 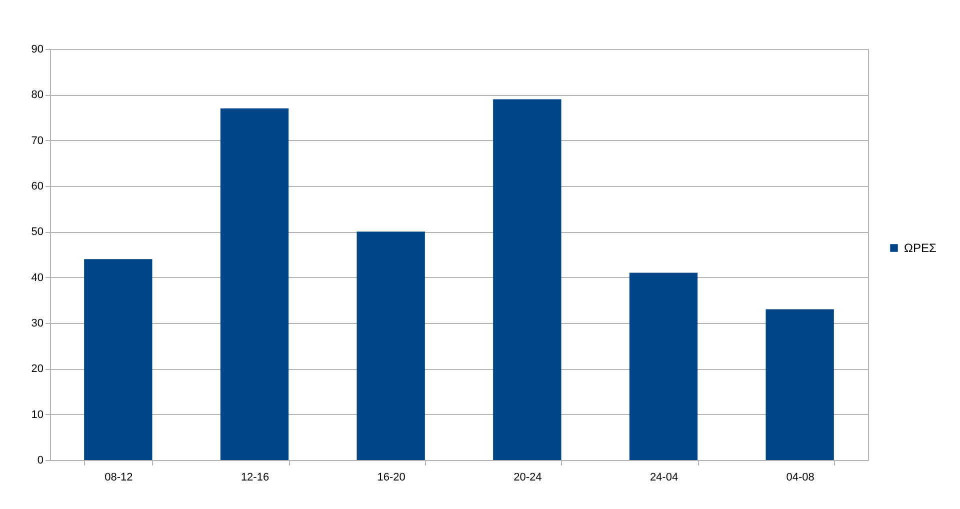 What do you see at coordinates (664, 478) in the screenshot?
I see `x-tick-label: 24-04` at bounding box center [664, 478].